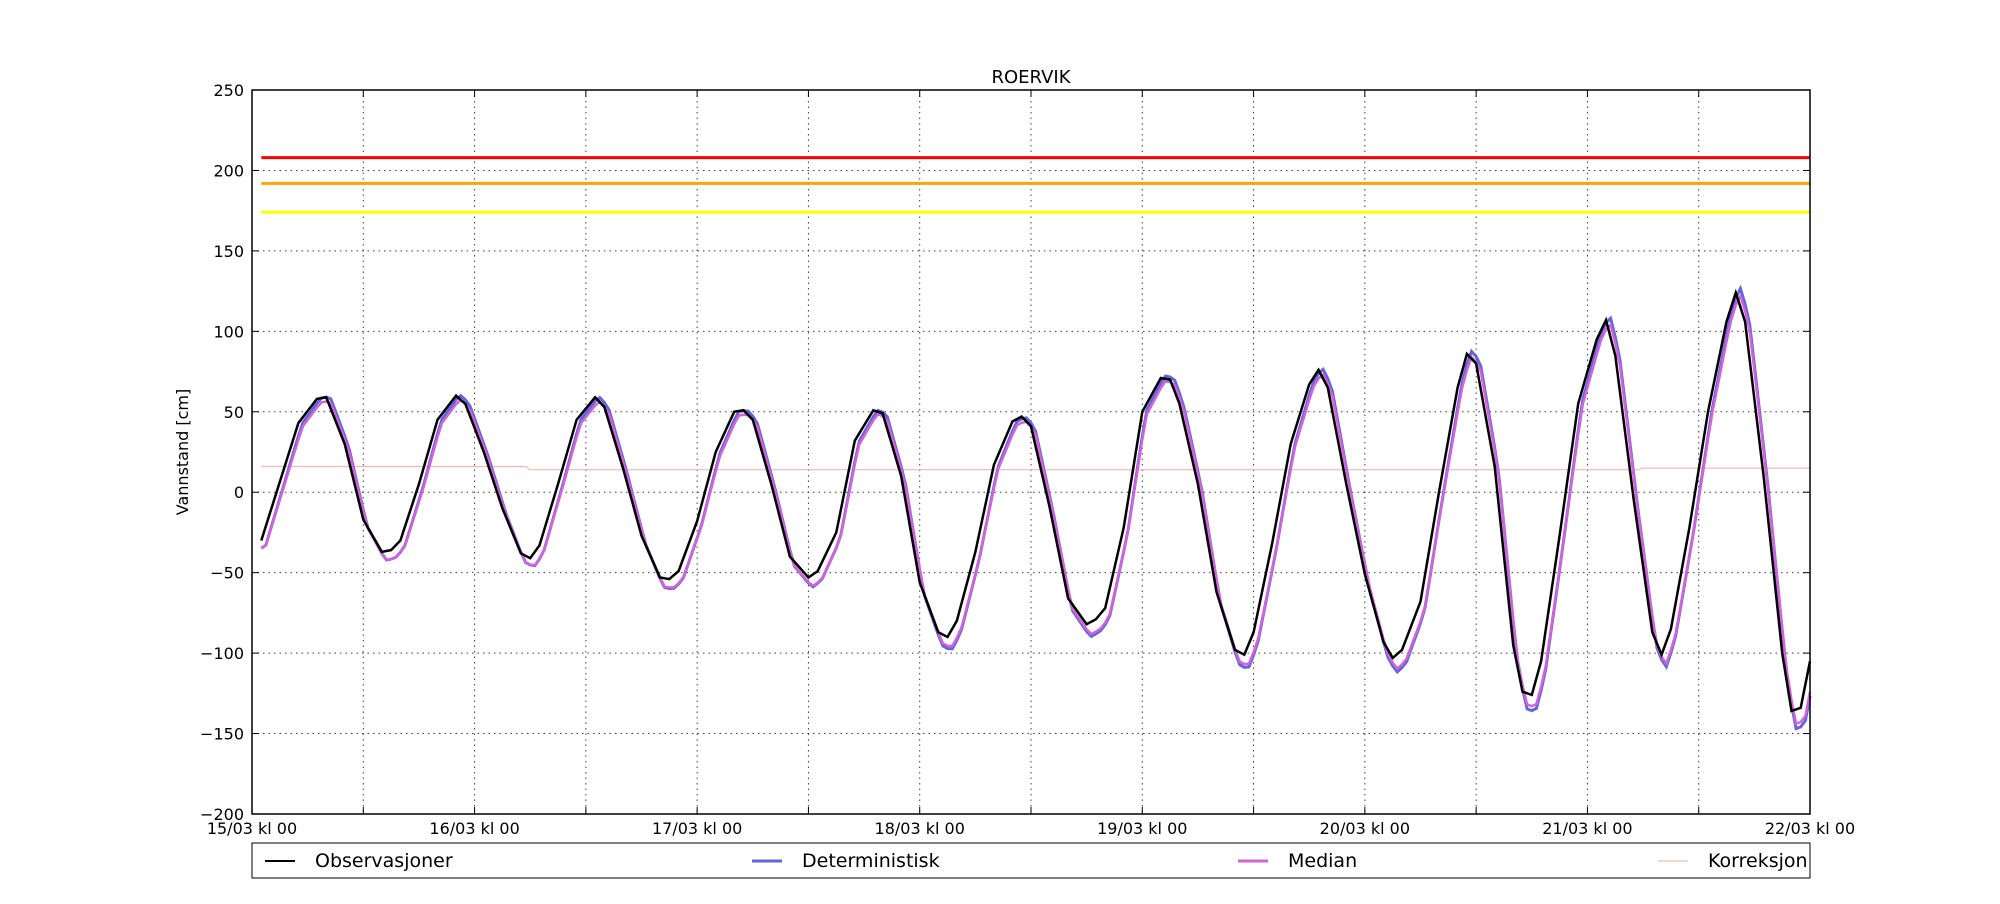 This screenshot has height=904, width=2000. I want to click on x-tick-label: 16/03 kl 00, so click(474, 828).